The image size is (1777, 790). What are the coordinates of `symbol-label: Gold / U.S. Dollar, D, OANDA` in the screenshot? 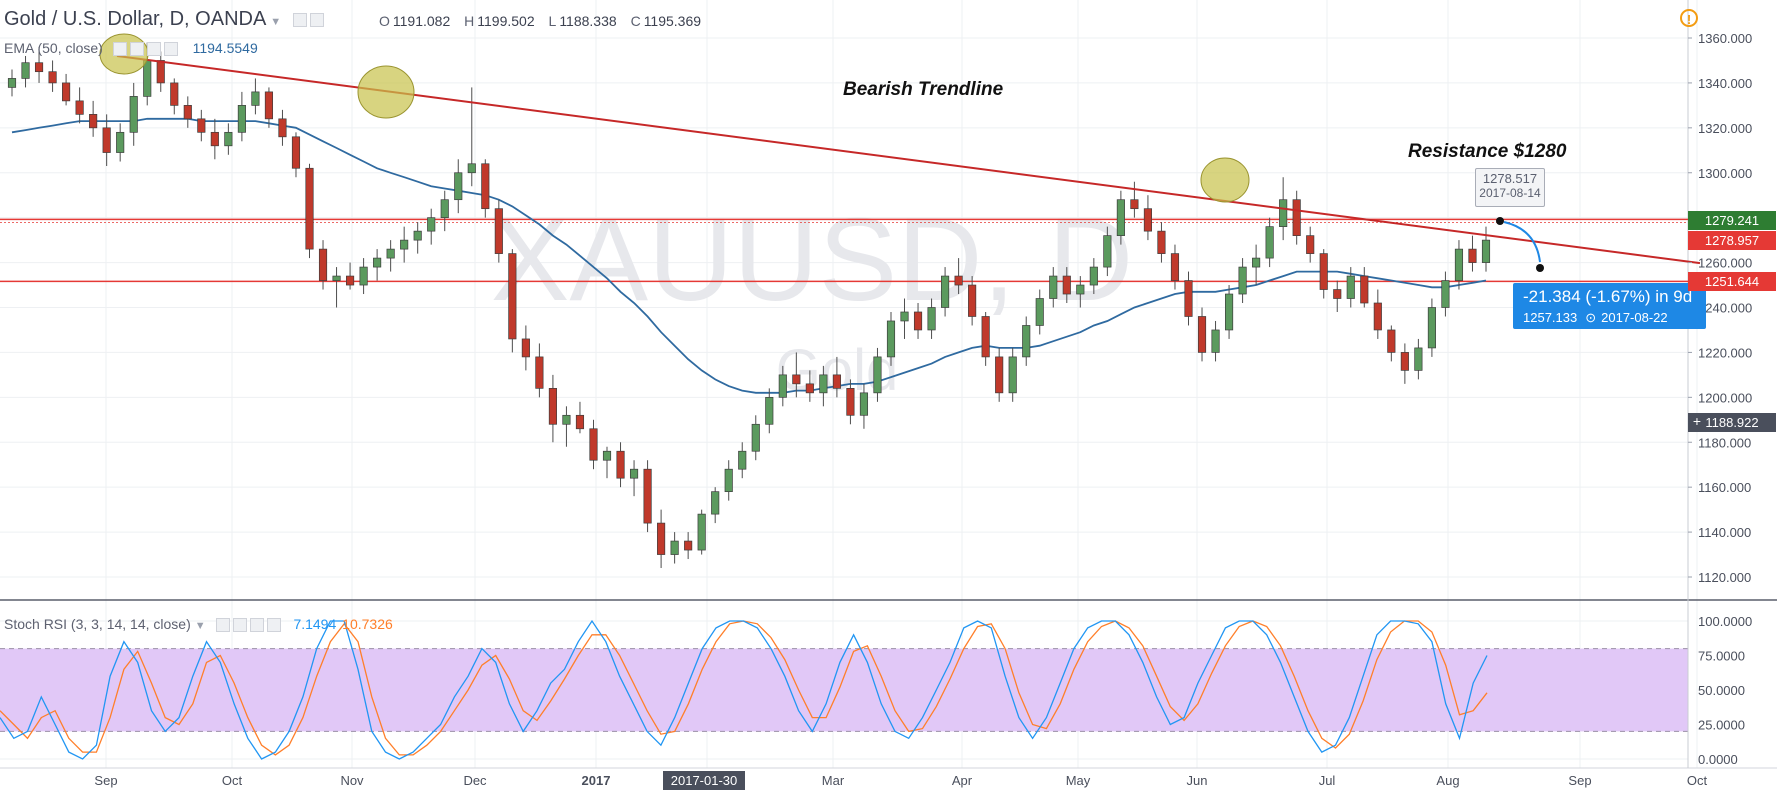 It's located at (135, 19).